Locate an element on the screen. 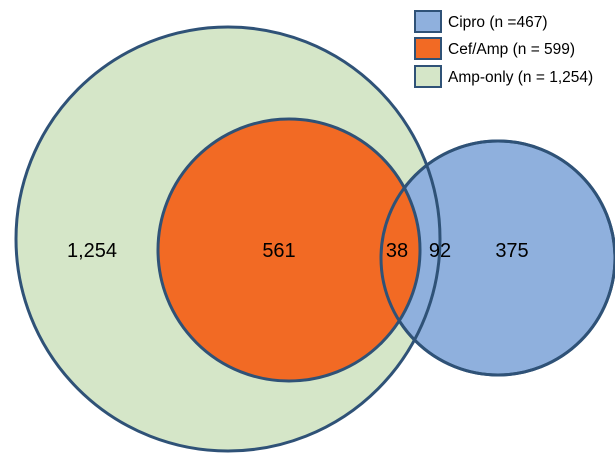 Image resolution: width=615 pixels, height=456 pixels. legend-item-cipro: Cipro (n =467) is located at coordinates (481, 21).